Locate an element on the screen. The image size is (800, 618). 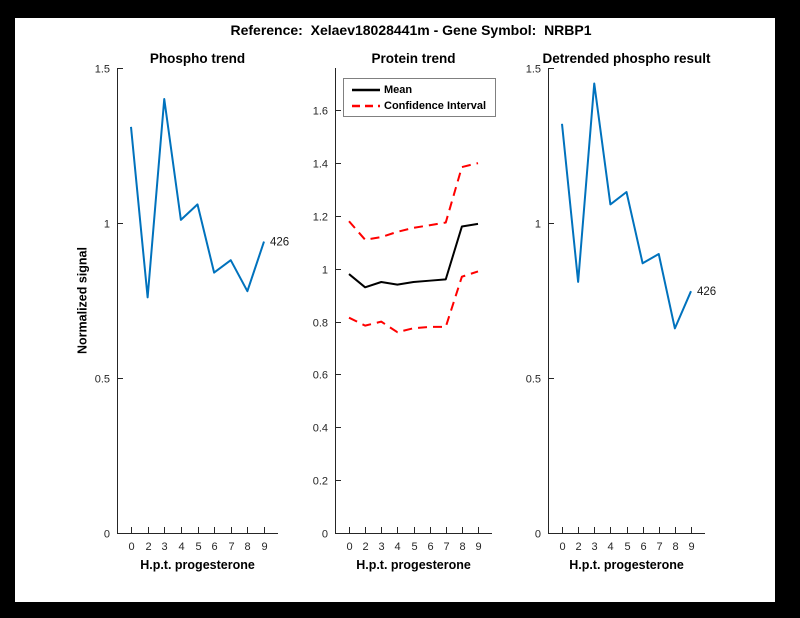
y-tick-label: 0.6 is located at coordinates (320, 376).